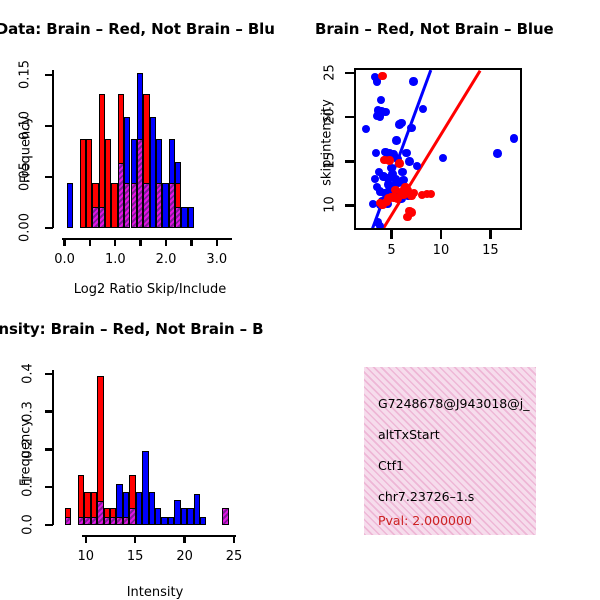  Describe the element at coordinates (327, 142) in the screenshot. I see `scatter-plot-y-axis-label: skip intensity` at that location.